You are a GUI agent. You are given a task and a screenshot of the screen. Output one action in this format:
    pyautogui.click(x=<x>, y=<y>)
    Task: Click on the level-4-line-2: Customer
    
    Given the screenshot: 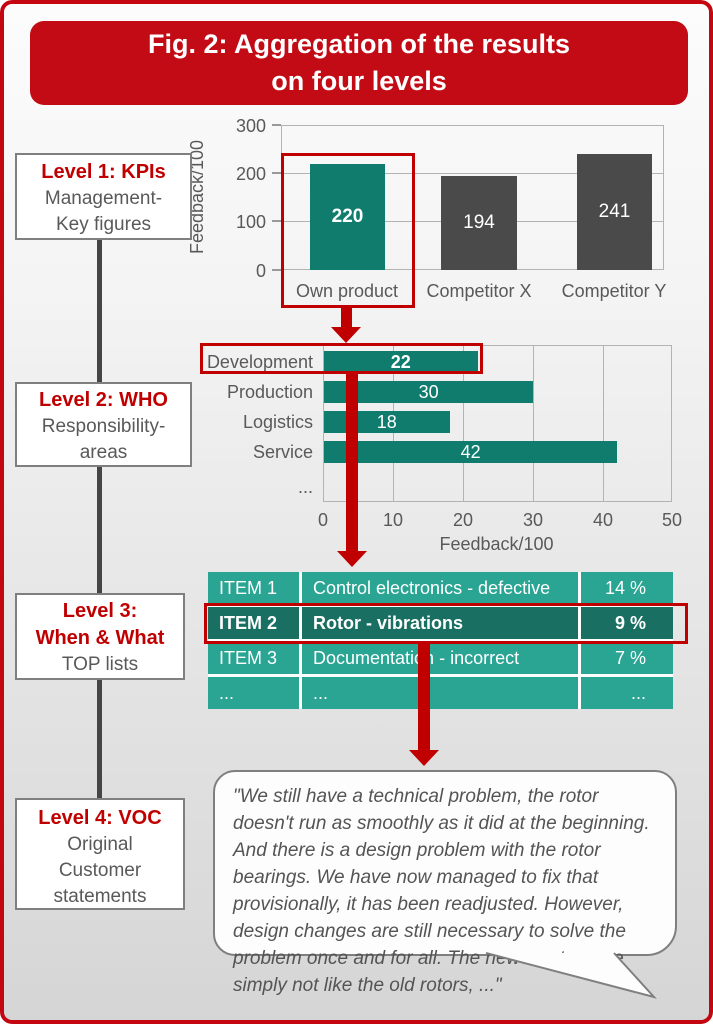 What is the action you would take?
    pyautogui.click(x=100, y=870)
    